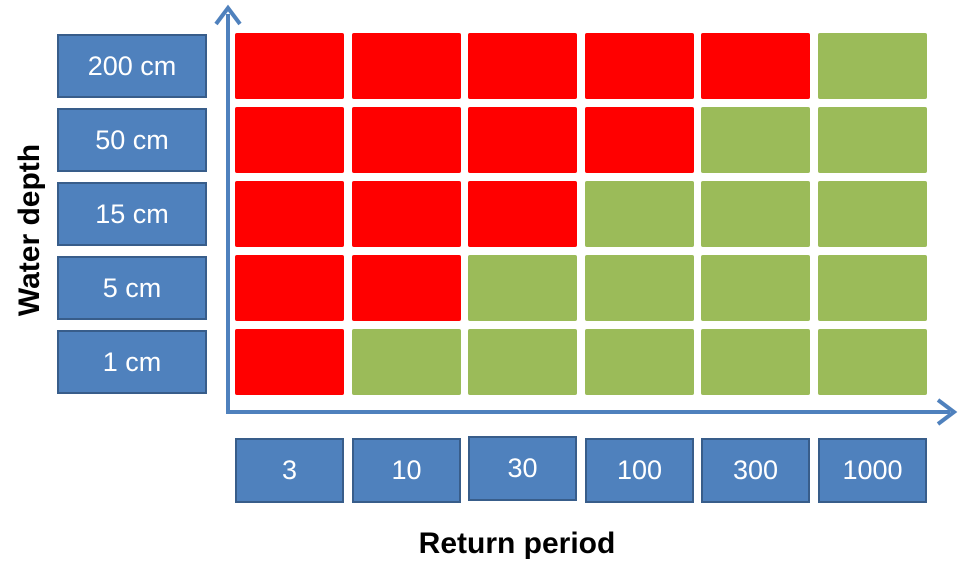 Image resolution: width=960 pixels, height=564 pixels. What do you see at coordinates (639, 470) in the screenshot?
I see `x-tick-label: 100` at bounding box center [639, 470].